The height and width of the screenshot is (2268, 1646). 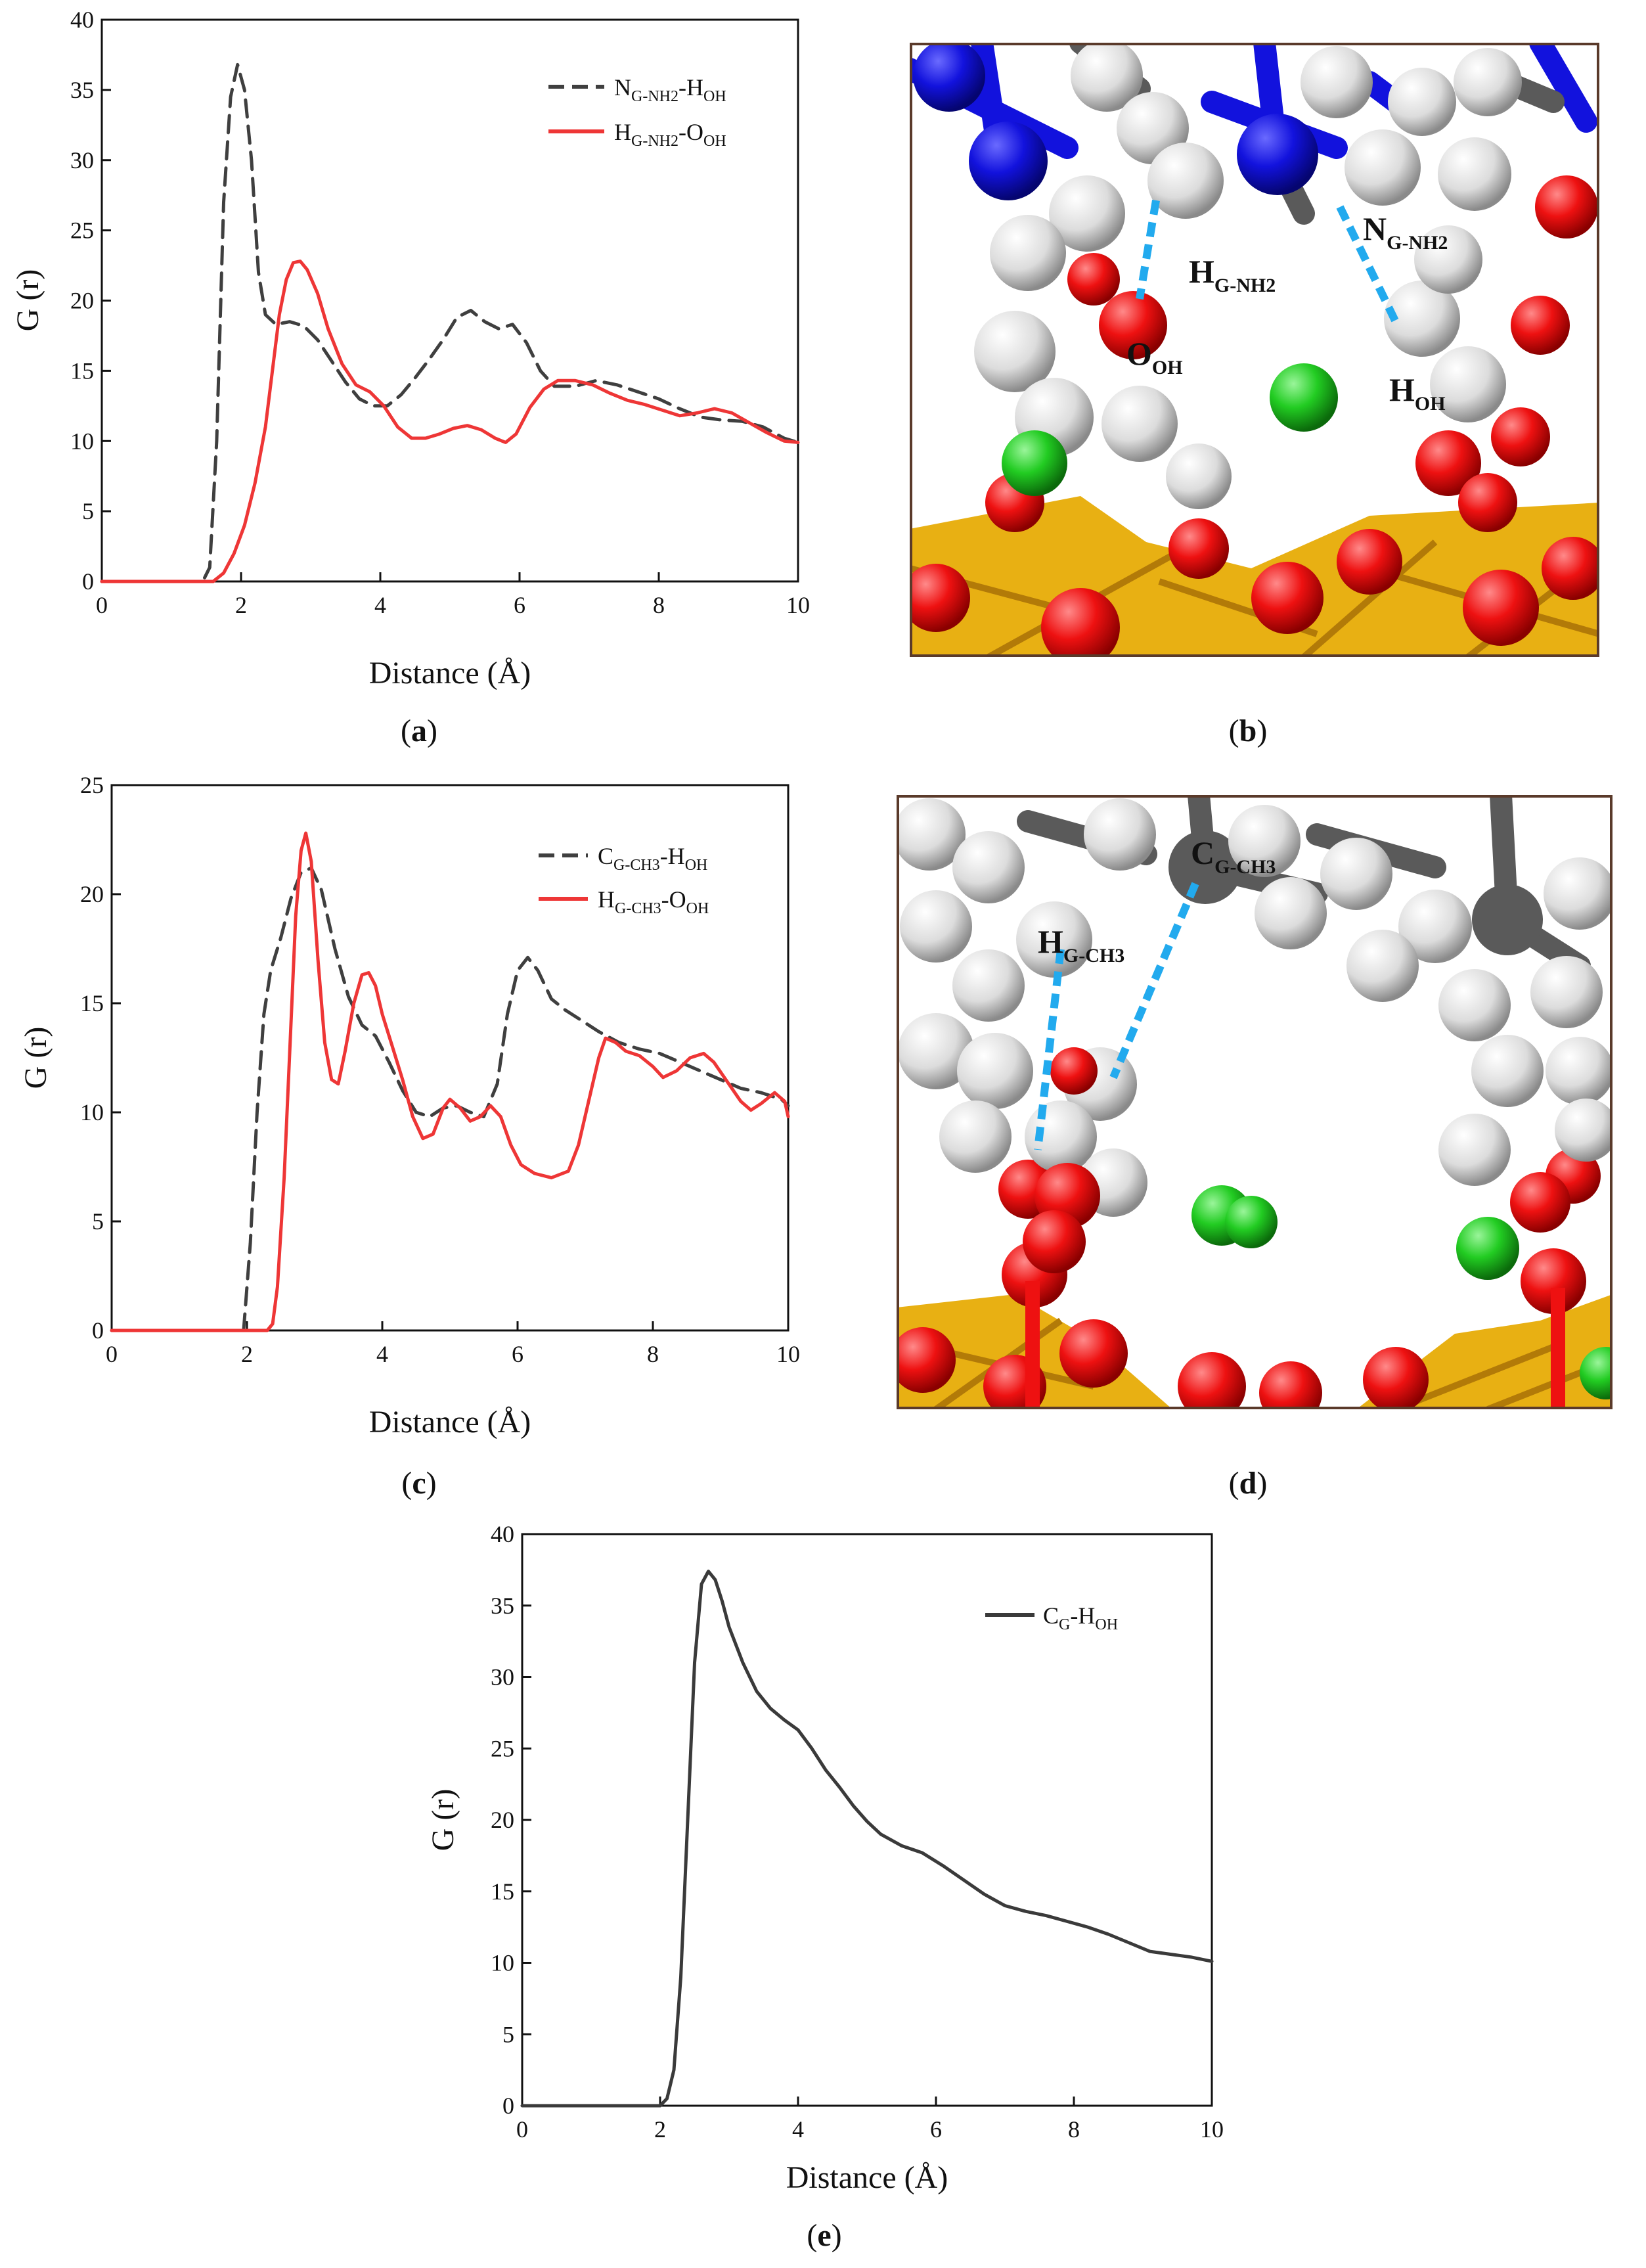 I want to click on chart-e-xlabel: Distance (Å), so click(x=867, y=2177).